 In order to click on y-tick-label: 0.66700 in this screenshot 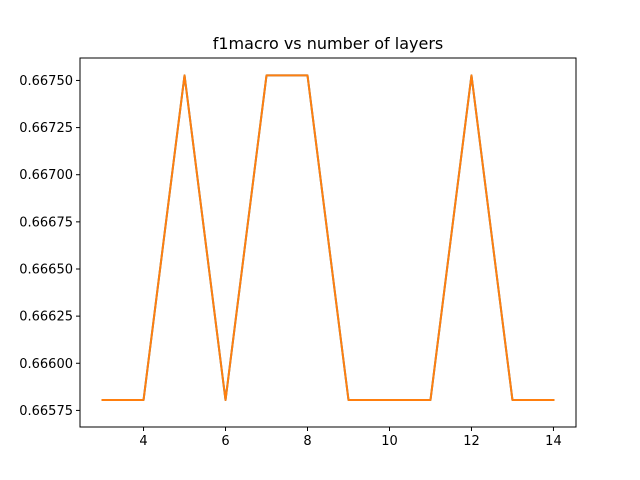, I will do `click(46, 175)`.